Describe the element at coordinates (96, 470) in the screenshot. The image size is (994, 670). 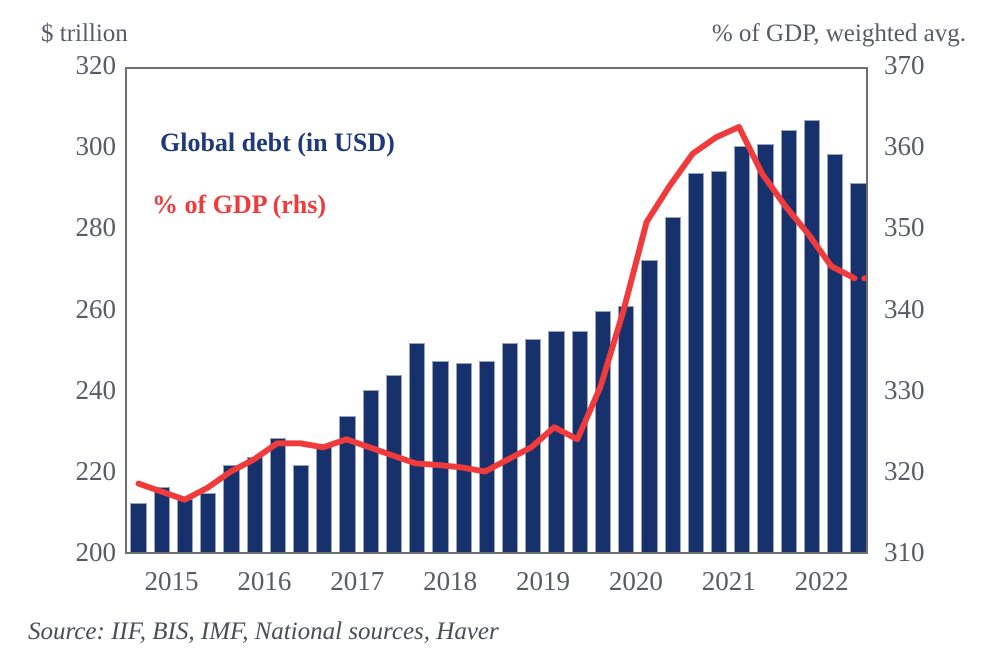
I see `left-axis-tick: 220` at that location.